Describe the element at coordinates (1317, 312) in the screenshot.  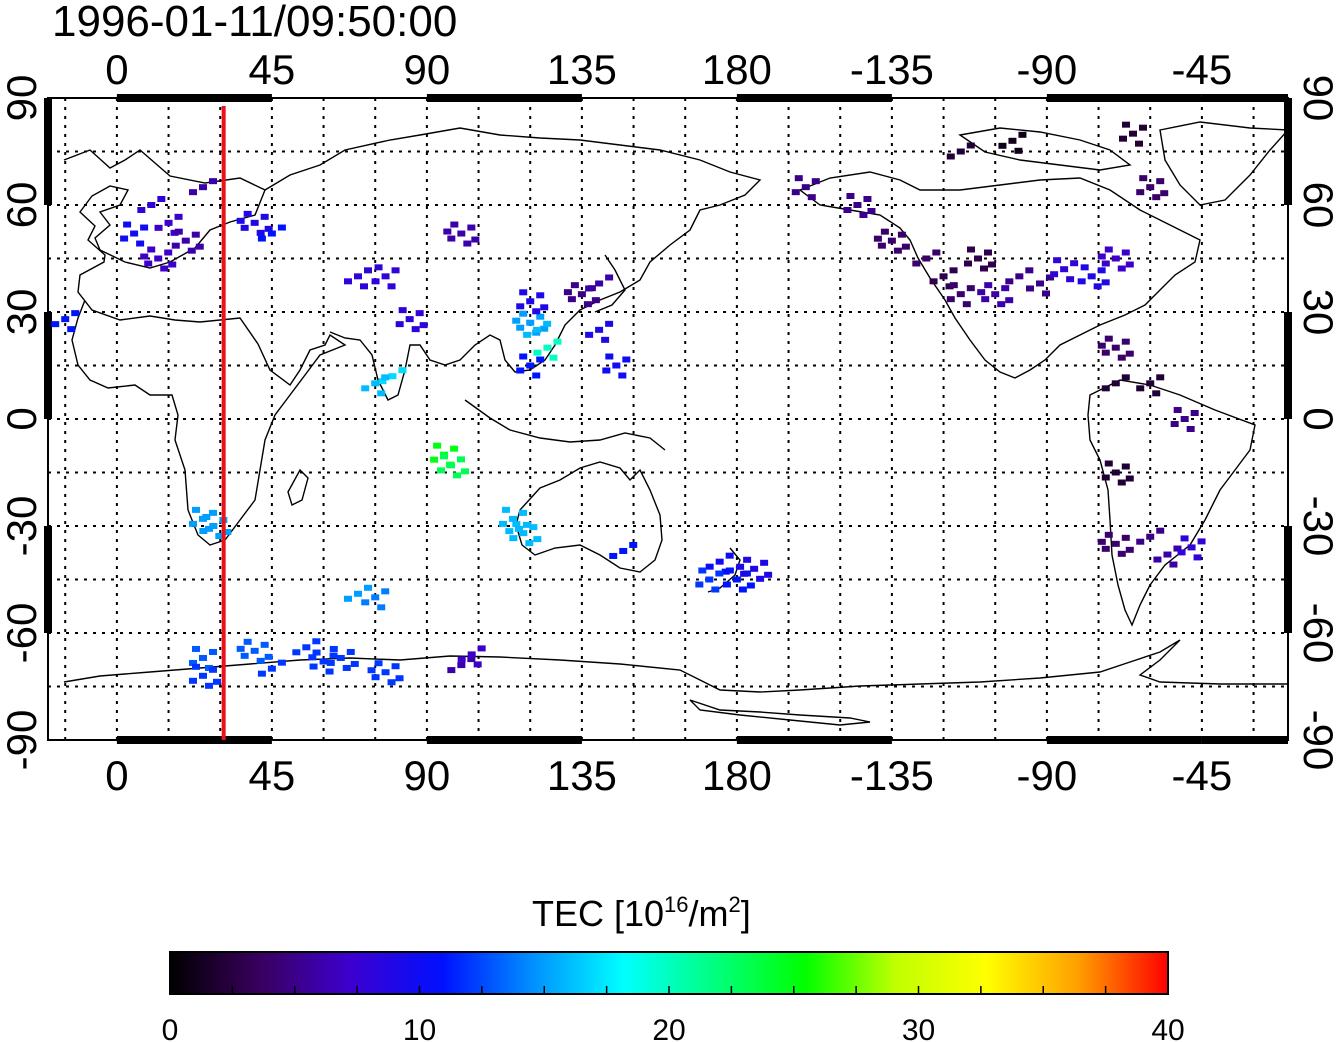
I see `lat-tick-label: 30` at that location.